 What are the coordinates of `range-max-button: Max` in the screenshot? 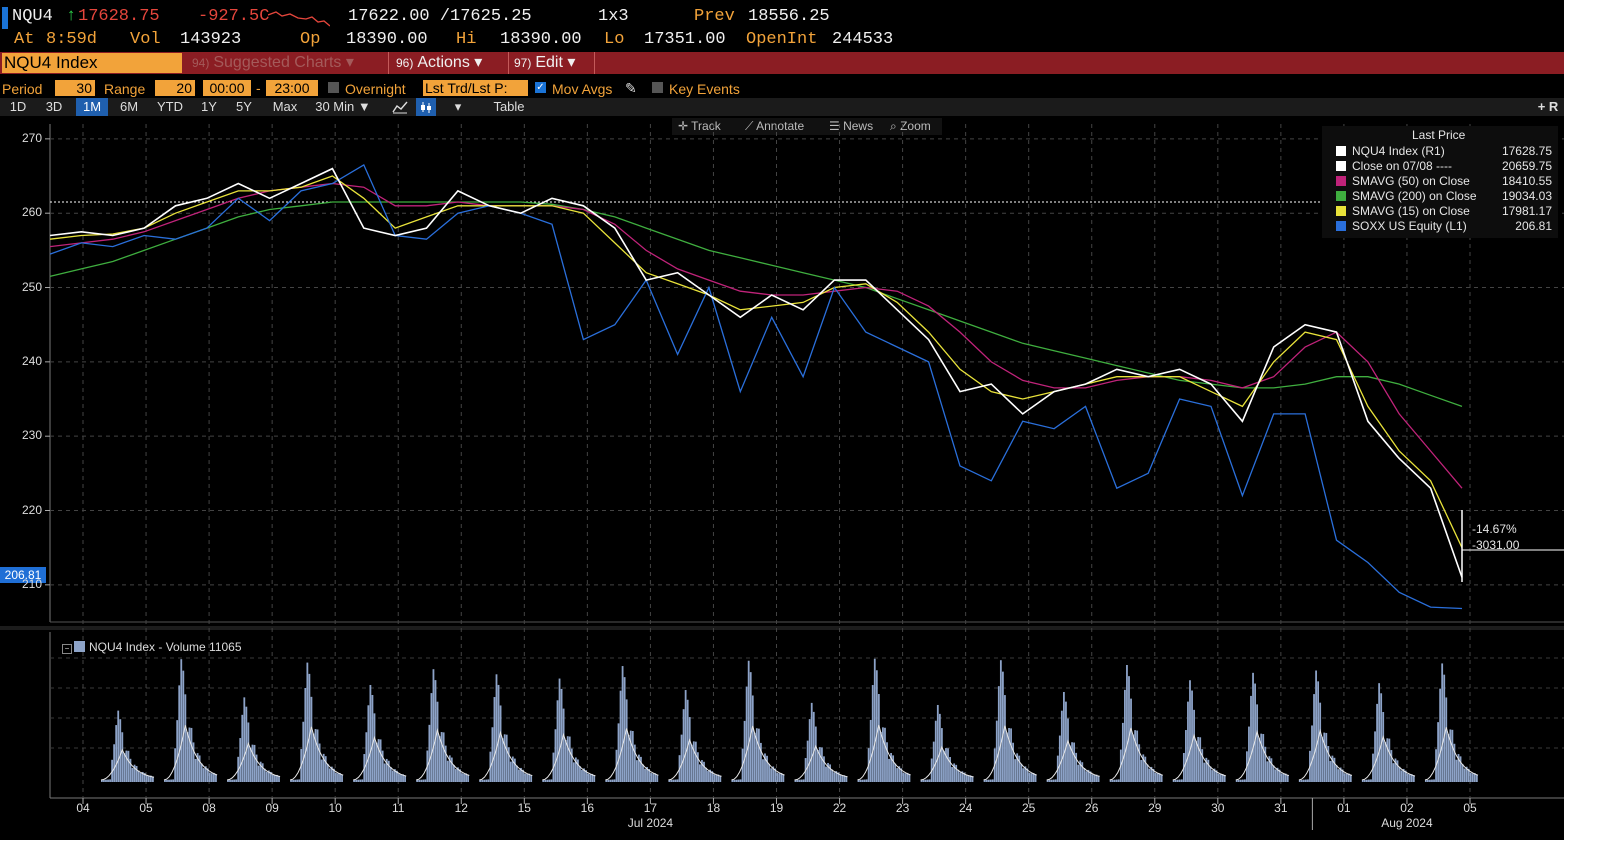 It's located at (285, 106).